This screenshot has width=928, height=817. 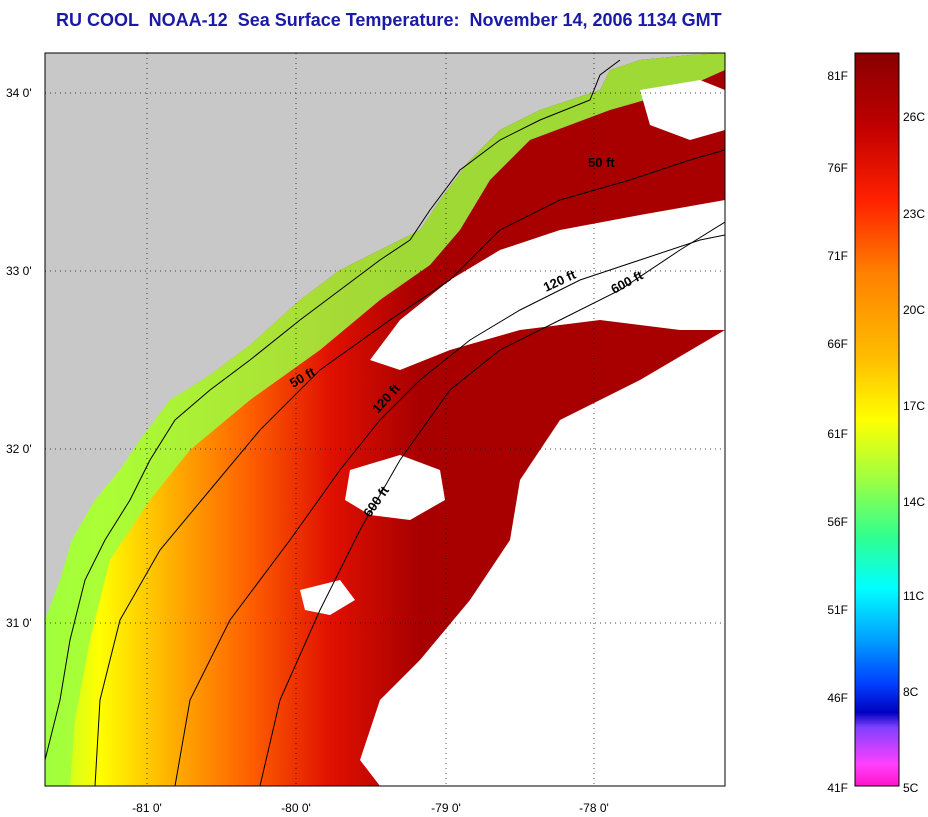 I want to click on cloud-mask-north, so click(x=547, y=285).